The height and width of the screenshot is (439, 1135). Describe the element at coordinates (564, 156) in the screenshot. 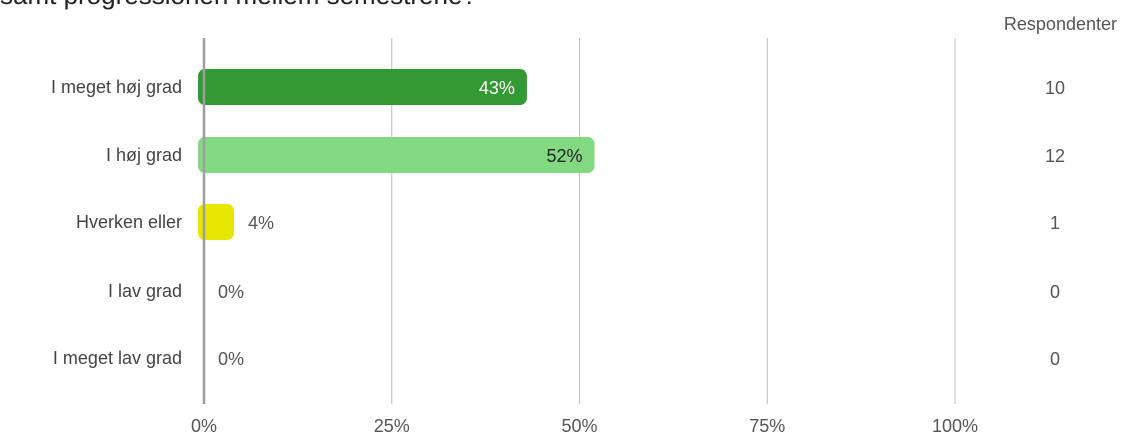

I see `bar-value-label: 52%` at that location.